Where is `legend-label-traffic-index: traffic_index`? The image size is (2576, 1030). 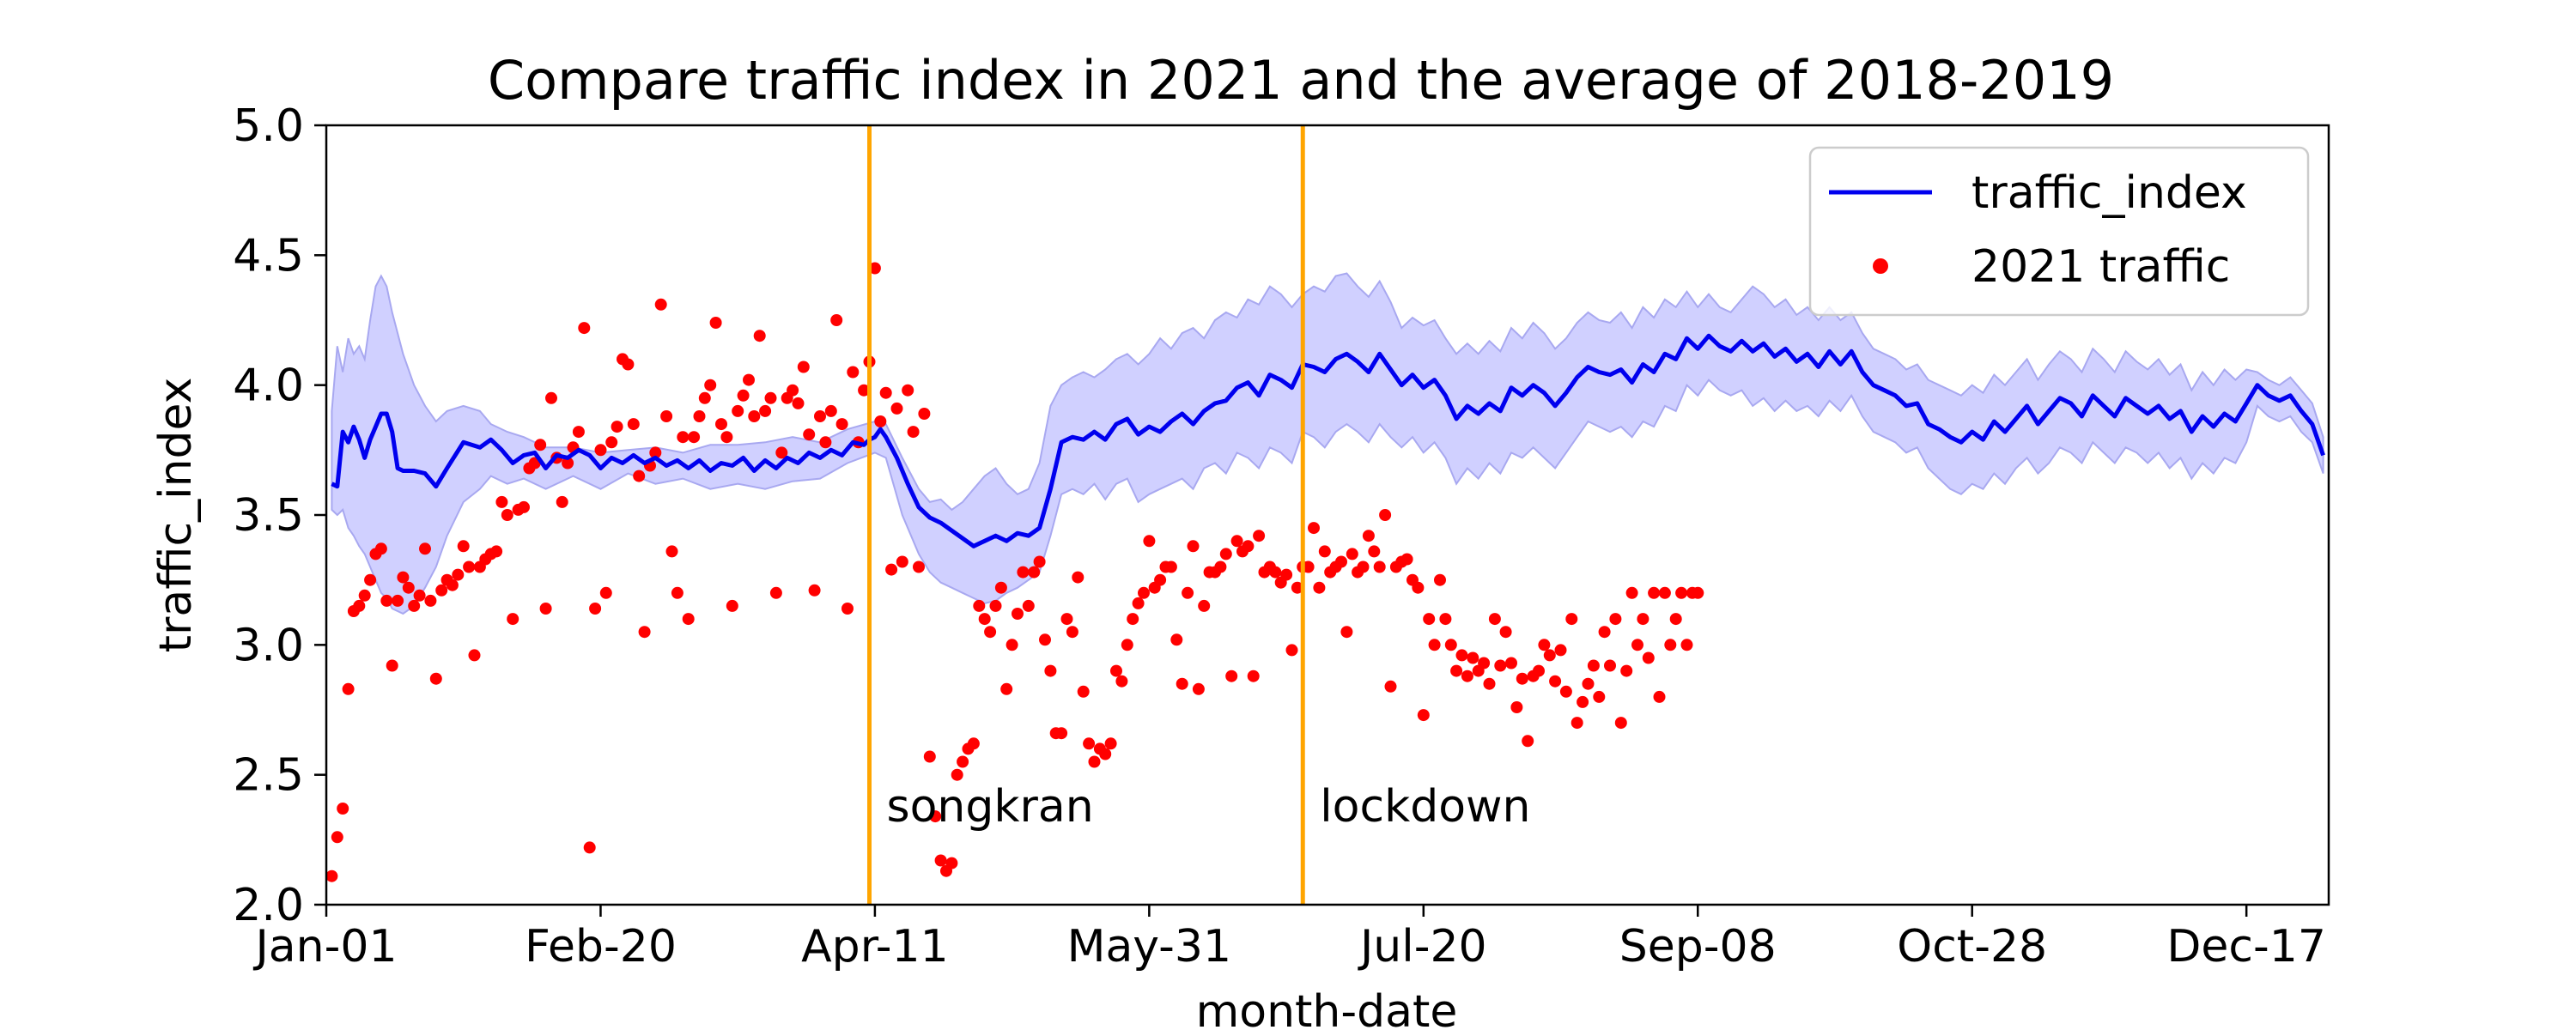
legend-label-traffic-index: traffic_index is located at coordinates (2109, 193).